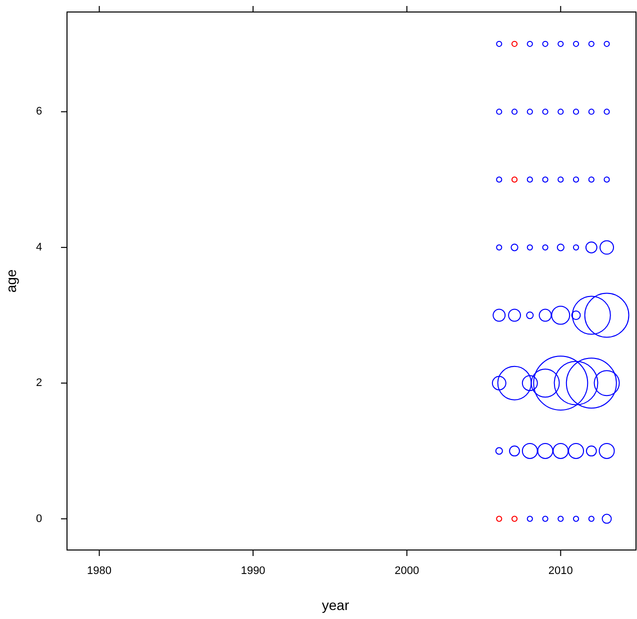 This screenshot has width=637, height=619. Describe the element at coordinates (560, 571) in the screenshot. I see `x-tick-label: 2010` at that location.